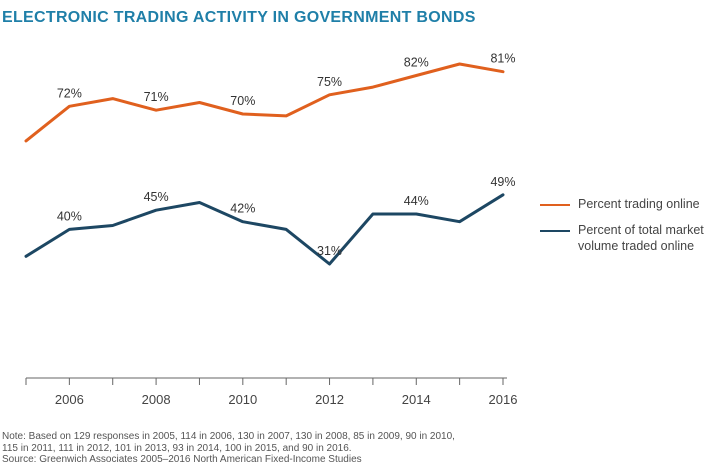  What do you see at coordinates (69, 93) in the screenshot?
I see `data-label: 72%` at bounding box center [69, 93].